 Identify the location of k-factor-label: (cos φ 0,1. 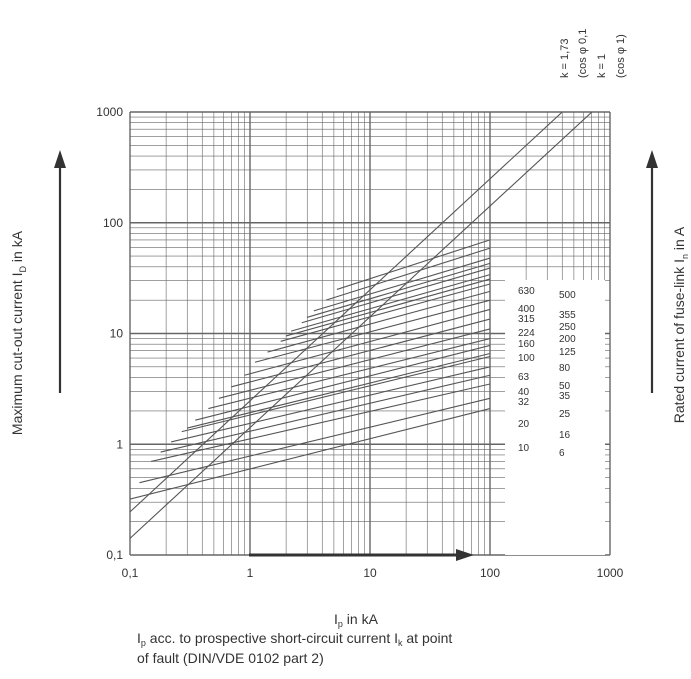
(583, 53).